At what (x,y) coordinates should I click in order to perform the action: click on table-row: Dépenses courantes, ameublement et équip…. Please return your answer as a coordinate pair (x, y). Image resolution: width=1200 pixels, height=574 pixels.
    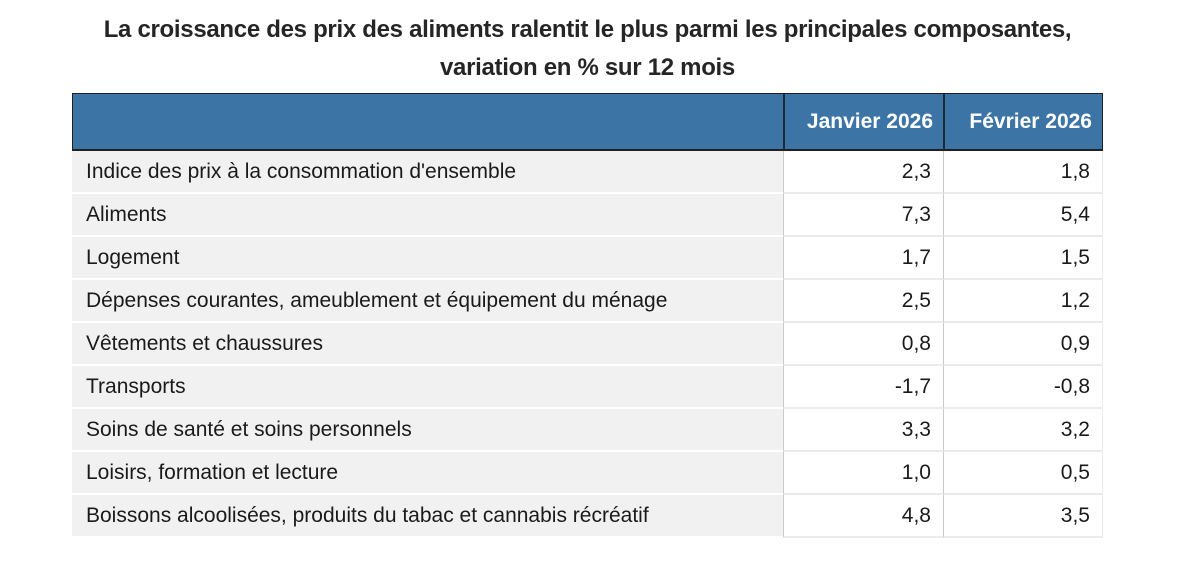
    Looking at the image, I should click on (587, 301).